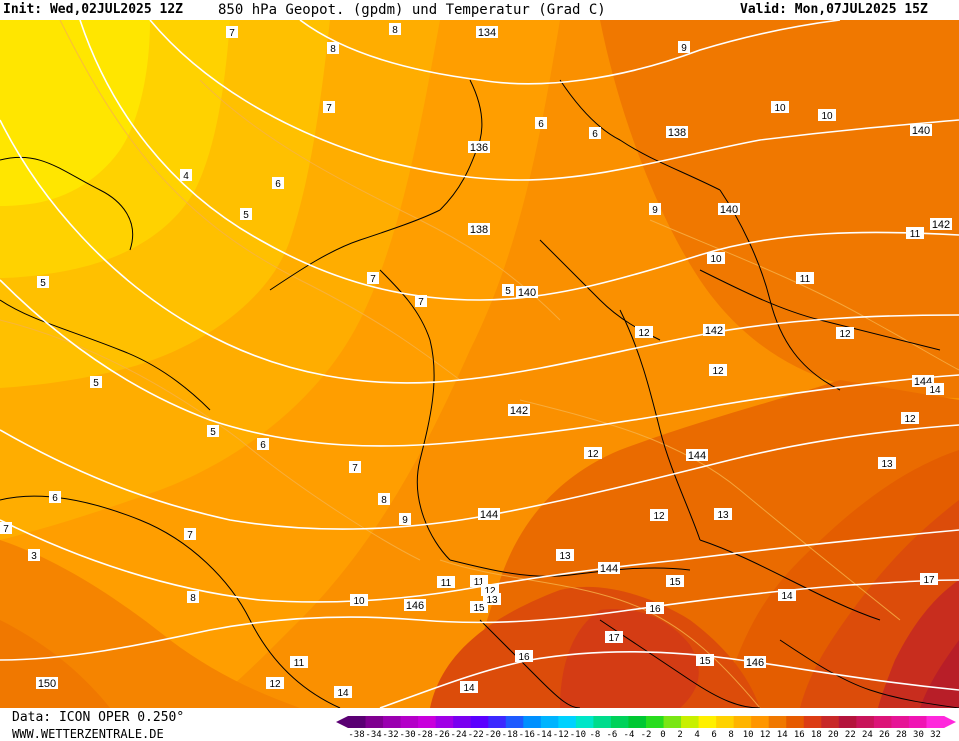  What do you see at coordinates (384, 499) in the screenshot?
I see `temperature-label: 8` at bounding box center [384, 499].